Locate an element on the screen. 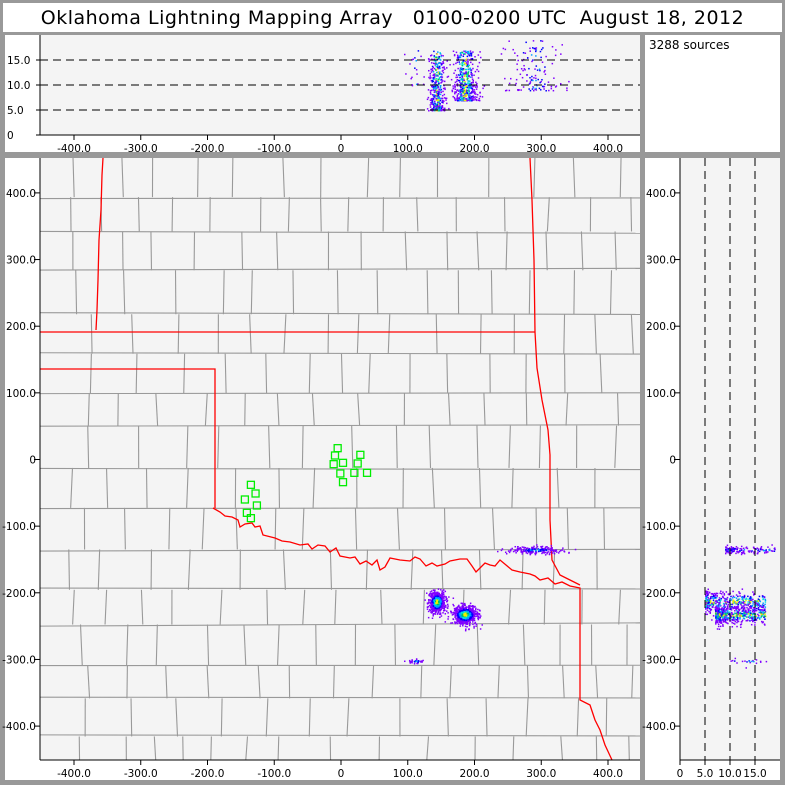 Image resolution: width=785 pixels, height=785 pixels. station-markers is located at coordinates (306, 483).